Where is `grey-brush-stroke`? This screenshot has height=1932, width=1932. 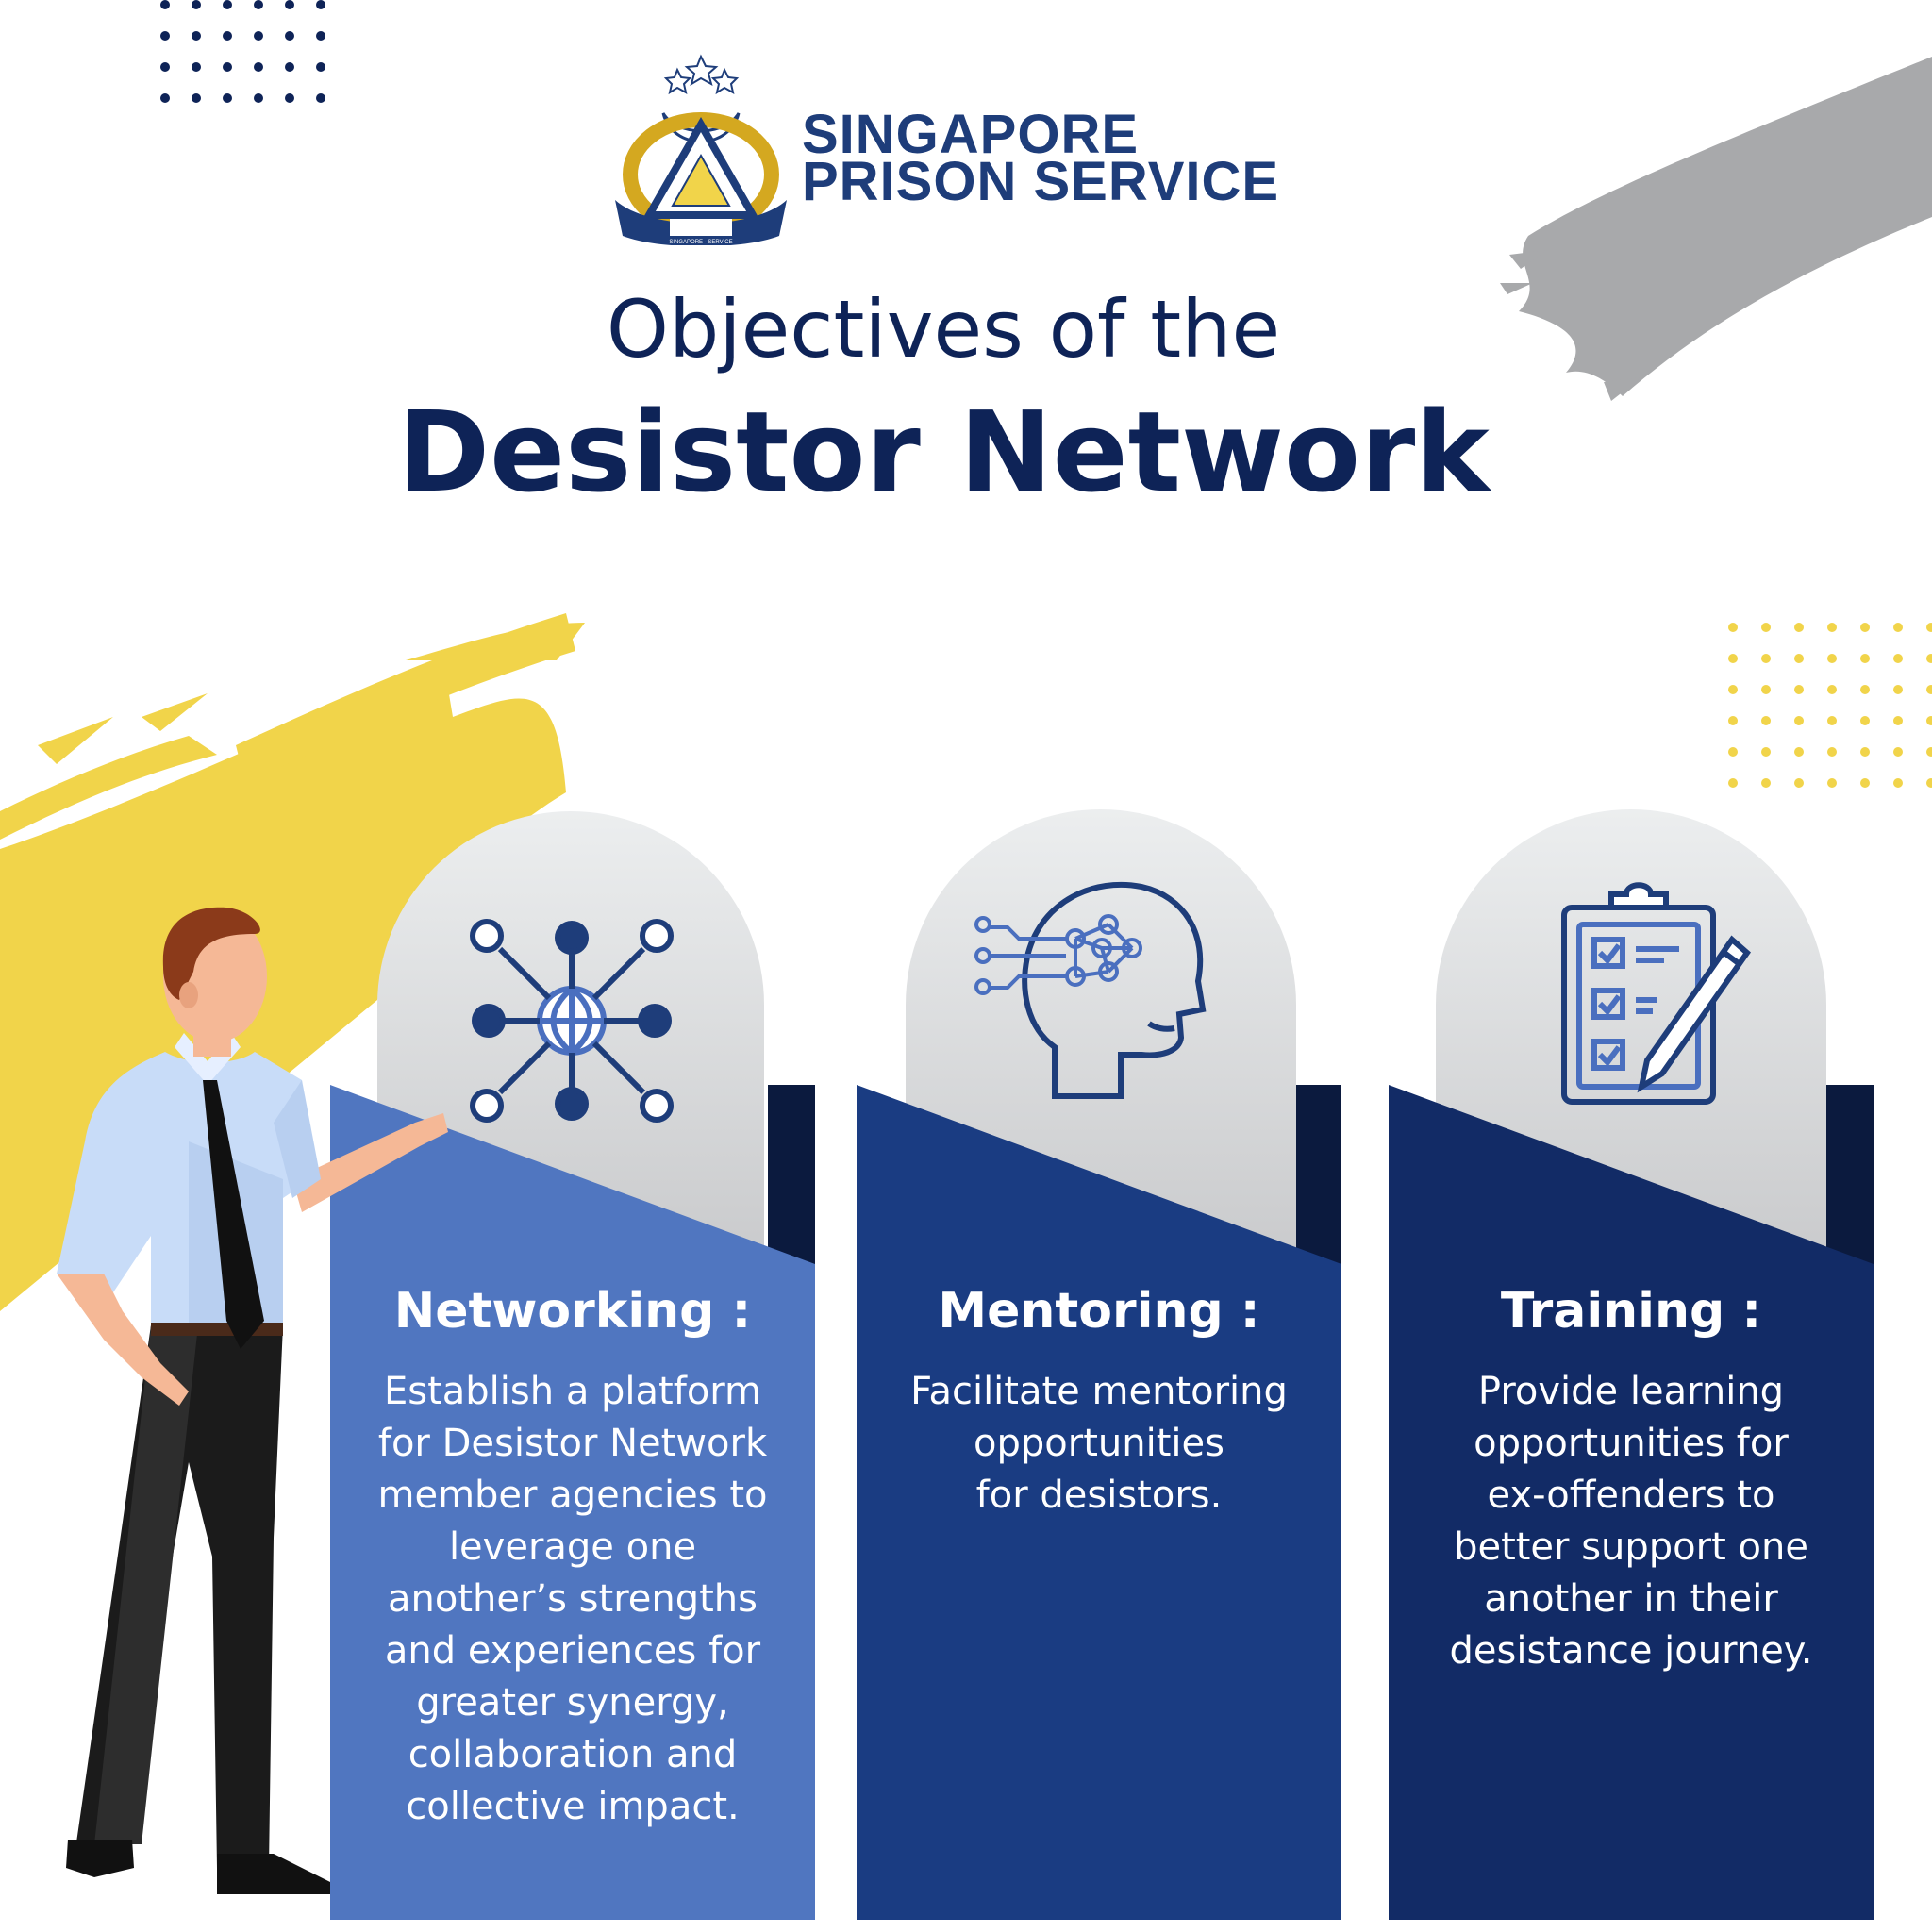
grey-brush-stroke is located at coordinates (1716, 229).